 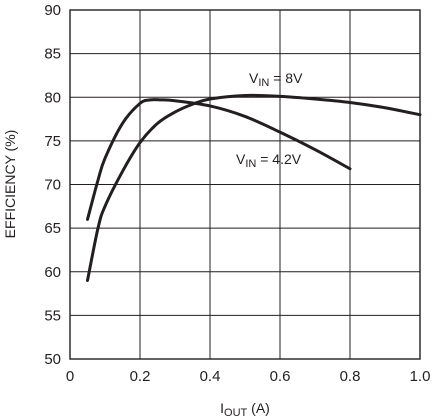 I want to click on x-tick-label: 0.4, so click(x=210, y=376).